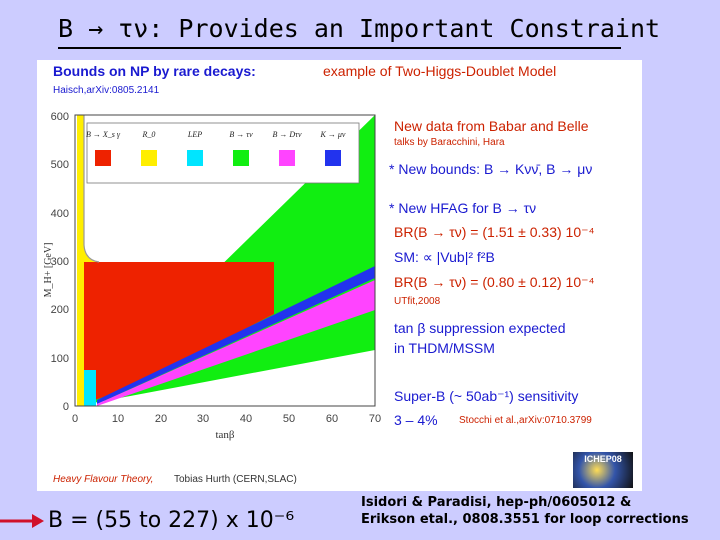 The width and height of the screenshot is (720, 540). Describe the element at coordinates (480, 328) in the screenshot. I see `note-tanb: tan β suppression expected` at that location.